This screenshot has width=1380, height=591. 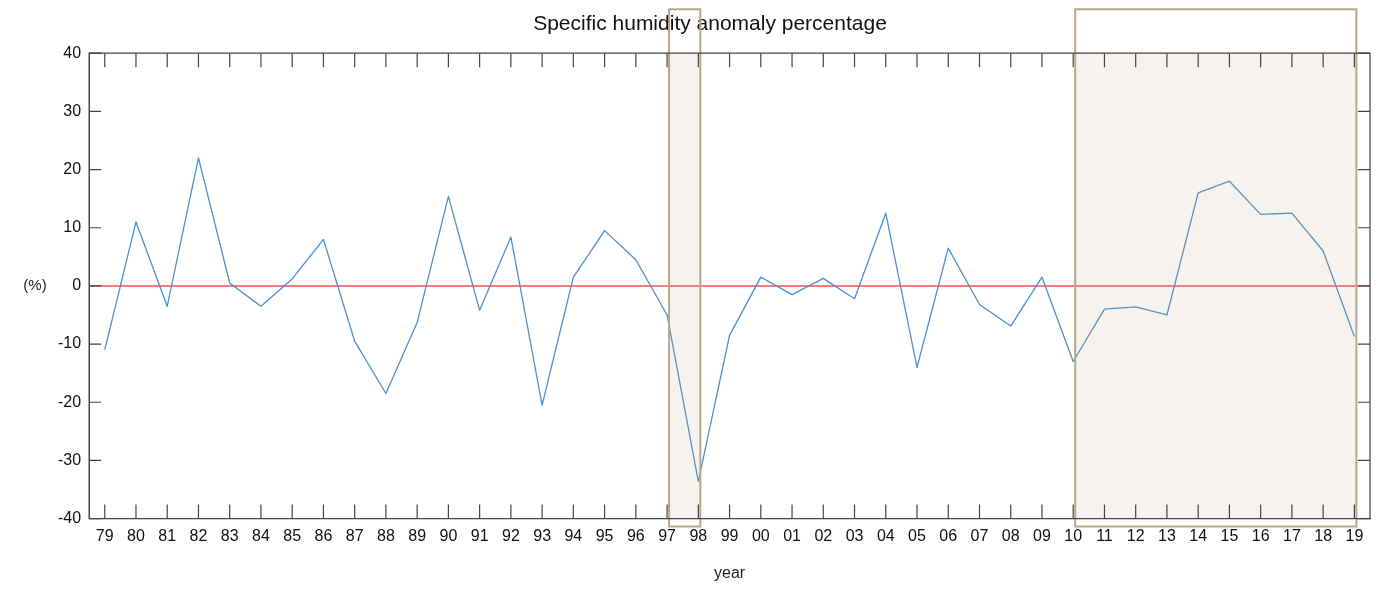 What do you see at coordinates (479, 535) in the screenshot?
I see `x-tick-label: 91` at bounding box center [479, 535].